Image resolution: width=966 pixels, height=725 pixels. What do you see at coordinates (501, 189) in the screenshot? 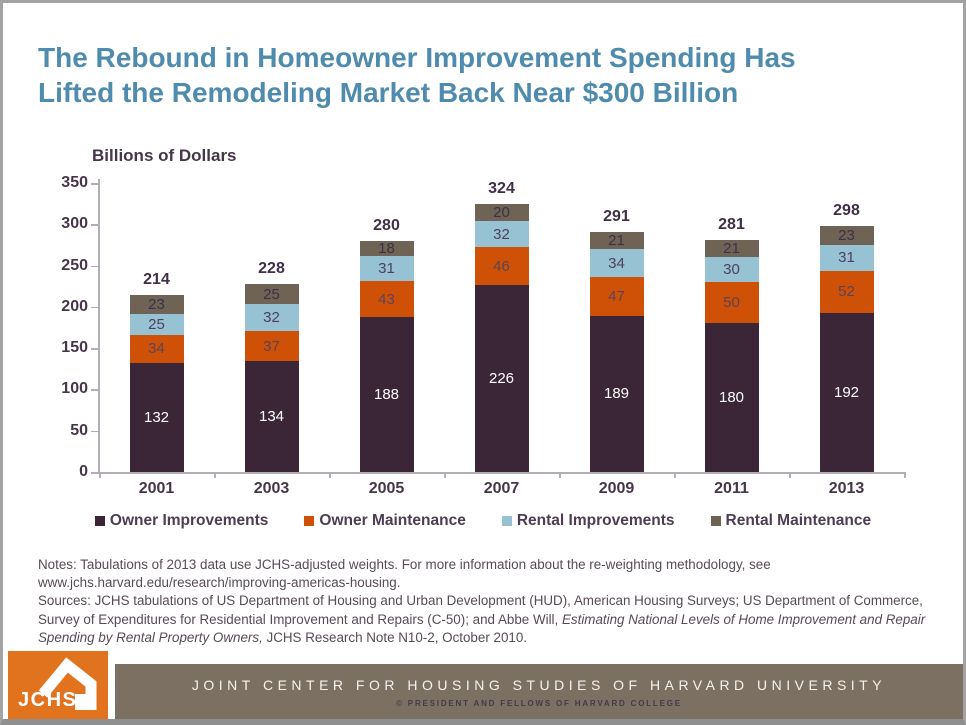
I see `bar-total-label: 324` at bounding box center [501, 189].